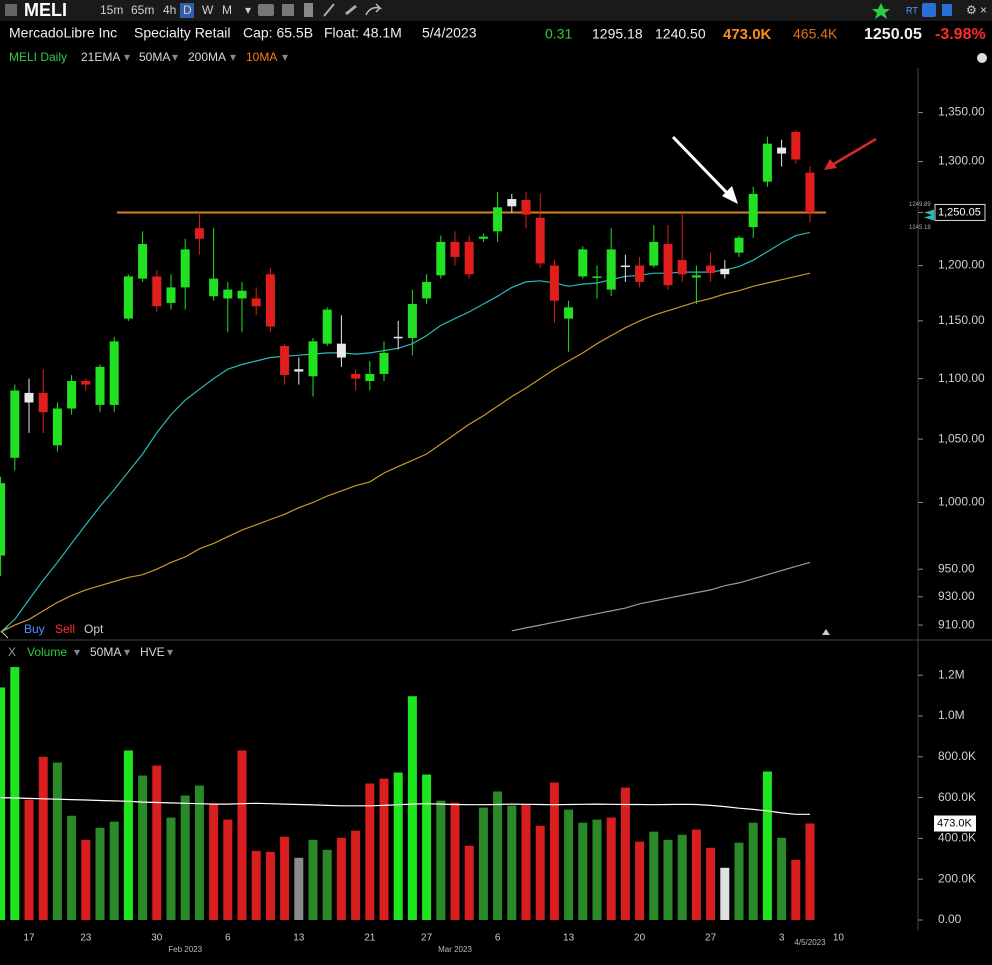  I want to click on change: 0.31, so click(558, 34).